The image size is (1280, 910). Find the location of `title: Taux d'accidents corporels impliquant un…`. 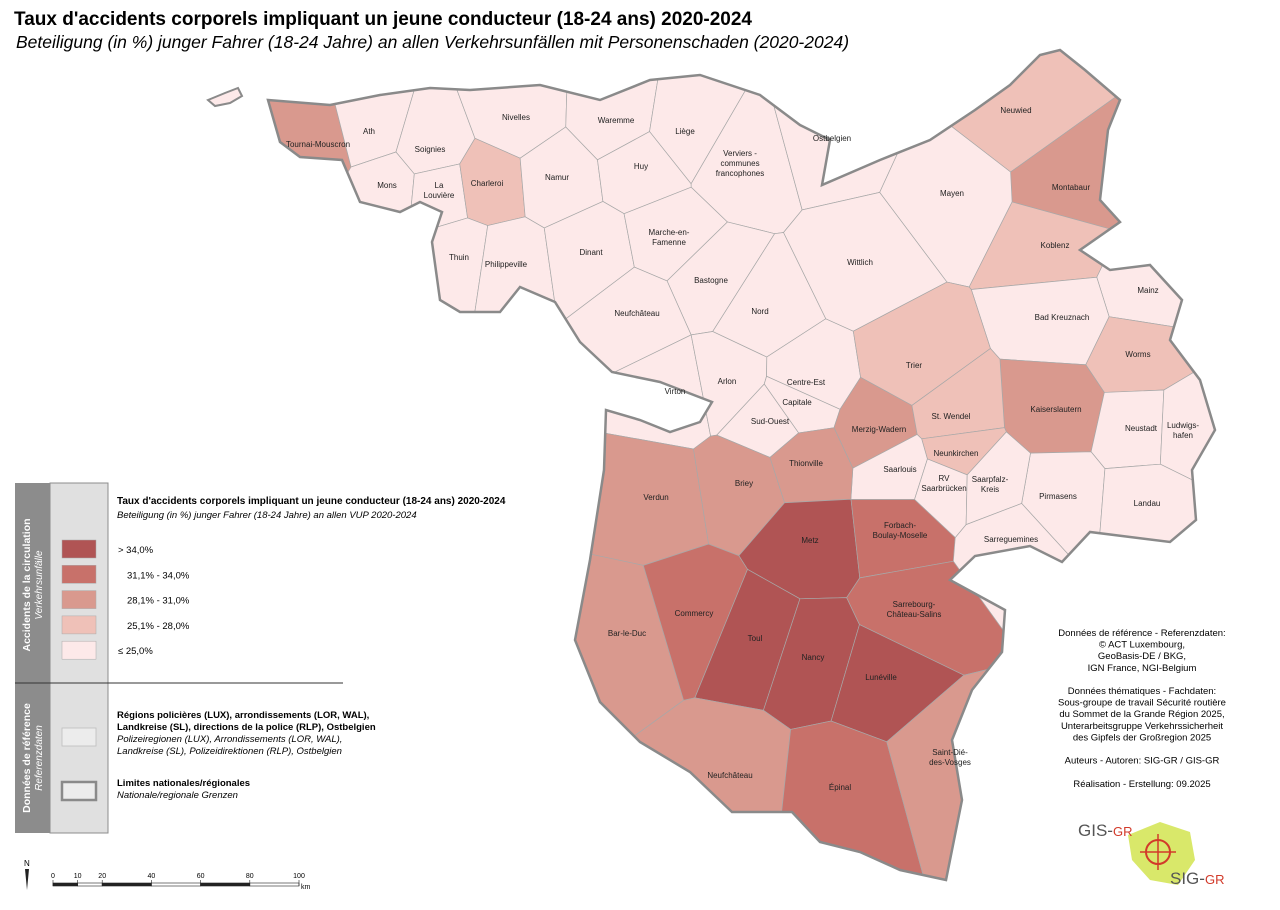

title: Taux d'accidents corporels impliquant un… is located at coordinates (383, 19).